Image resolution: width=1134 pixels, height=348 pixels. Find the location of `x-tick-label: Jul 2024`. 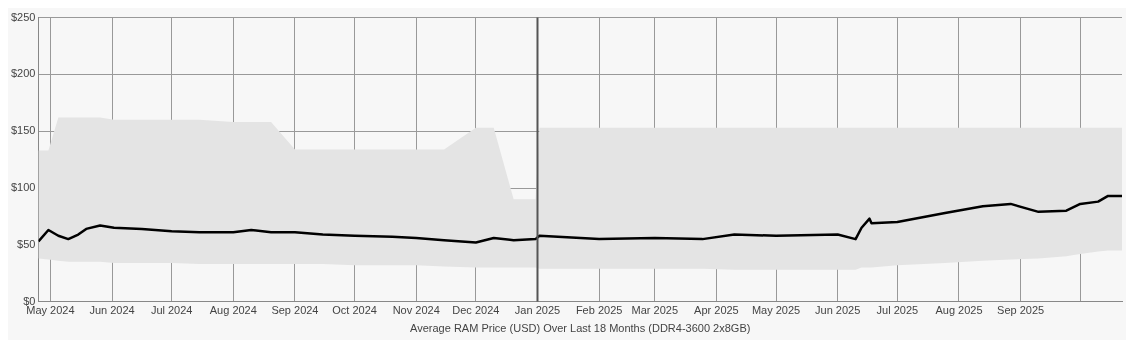

x-tick-label: Jul 2024 is located at coordinates (171, 310).